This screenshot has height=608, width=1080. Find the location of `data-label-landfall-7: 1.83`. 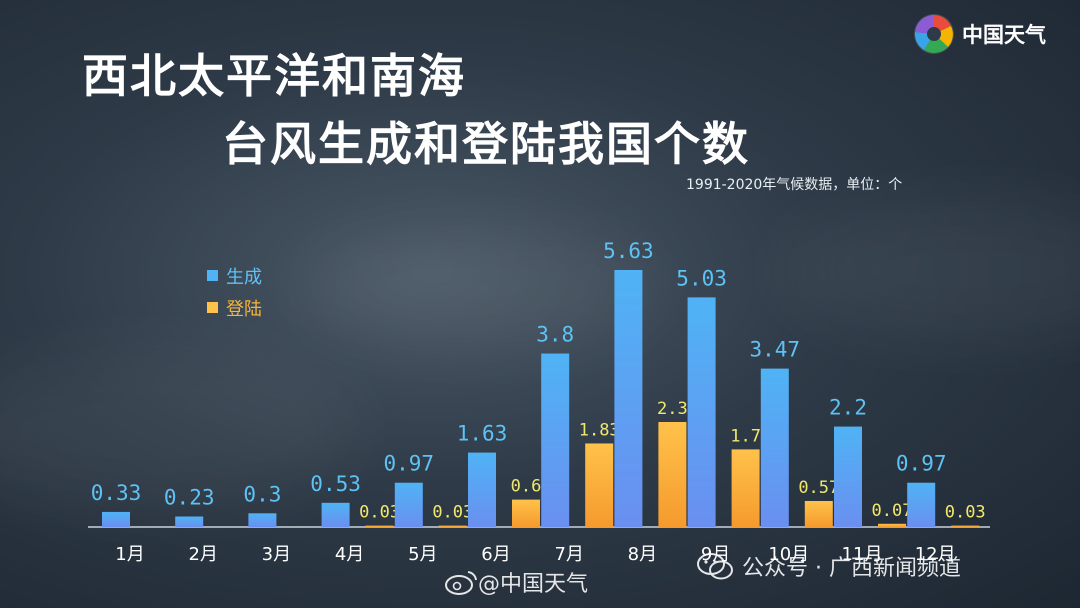

data-label-landfall-7: 1.83 is located at coordinates (599, 430).